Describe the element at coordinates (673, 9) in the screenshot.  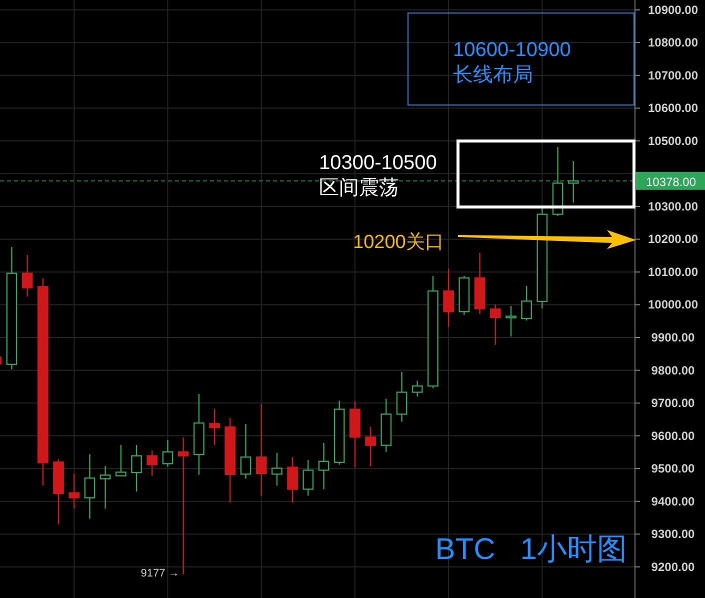
I see `y-tick-label: 10900.00` at that location.